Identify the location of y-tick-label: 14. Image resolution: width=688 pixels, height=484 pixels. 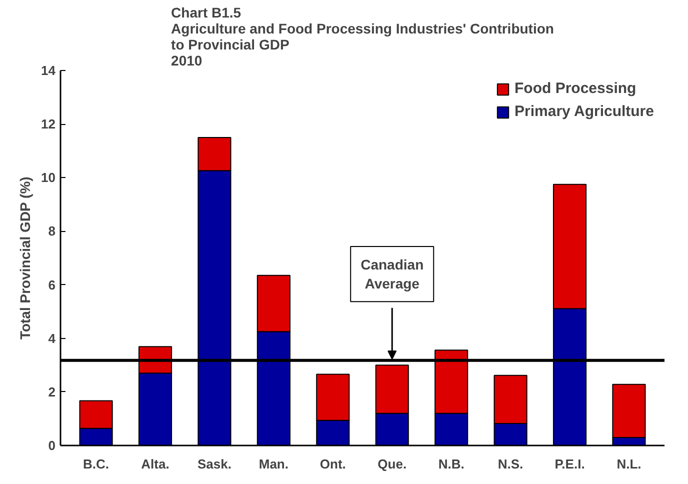
(48, 70).